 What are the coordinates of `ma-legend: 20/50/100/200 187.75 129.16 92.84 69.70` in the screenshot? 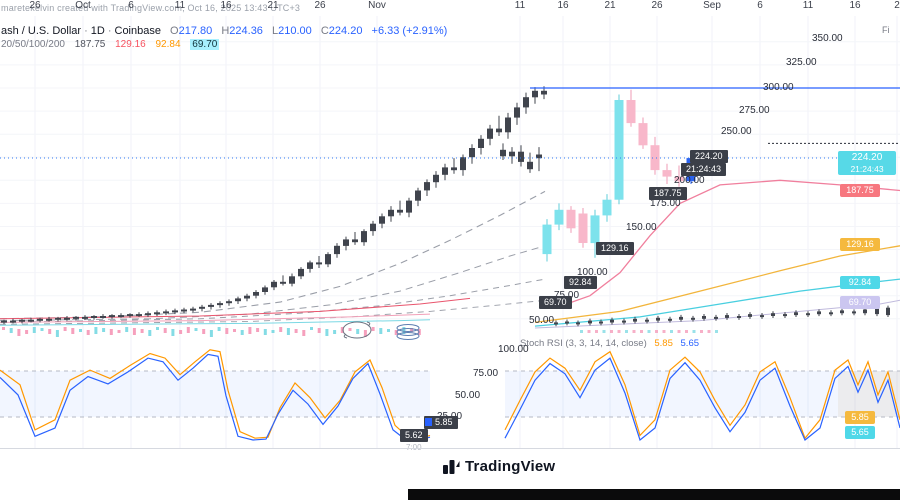 It's located at (113, 44).